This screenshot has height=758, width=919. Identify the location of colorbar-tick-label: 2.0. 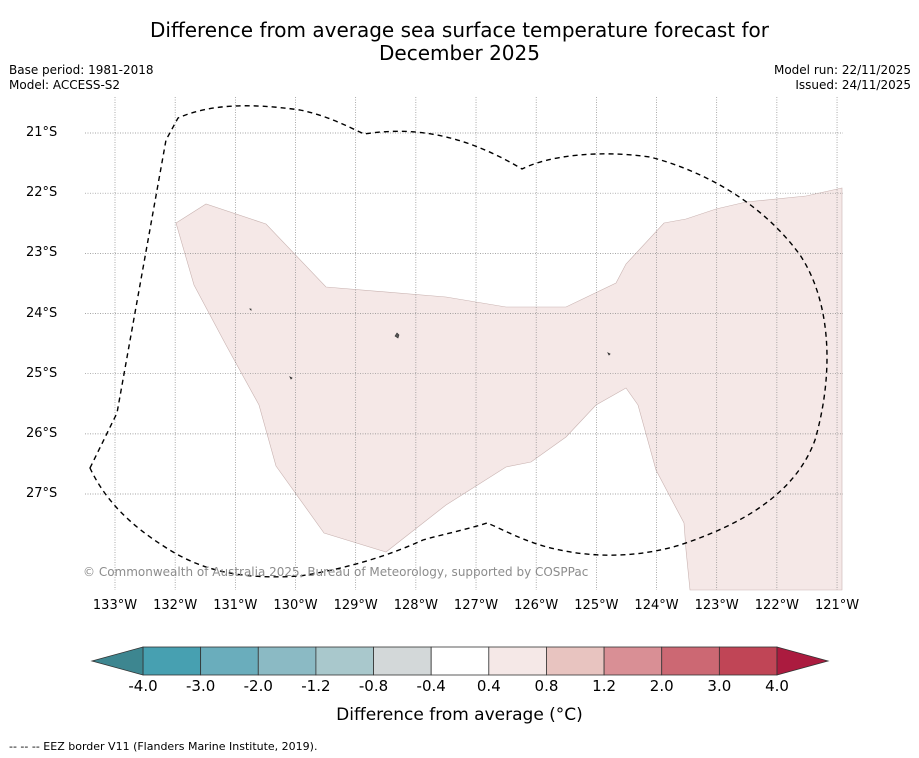
(661, 686).